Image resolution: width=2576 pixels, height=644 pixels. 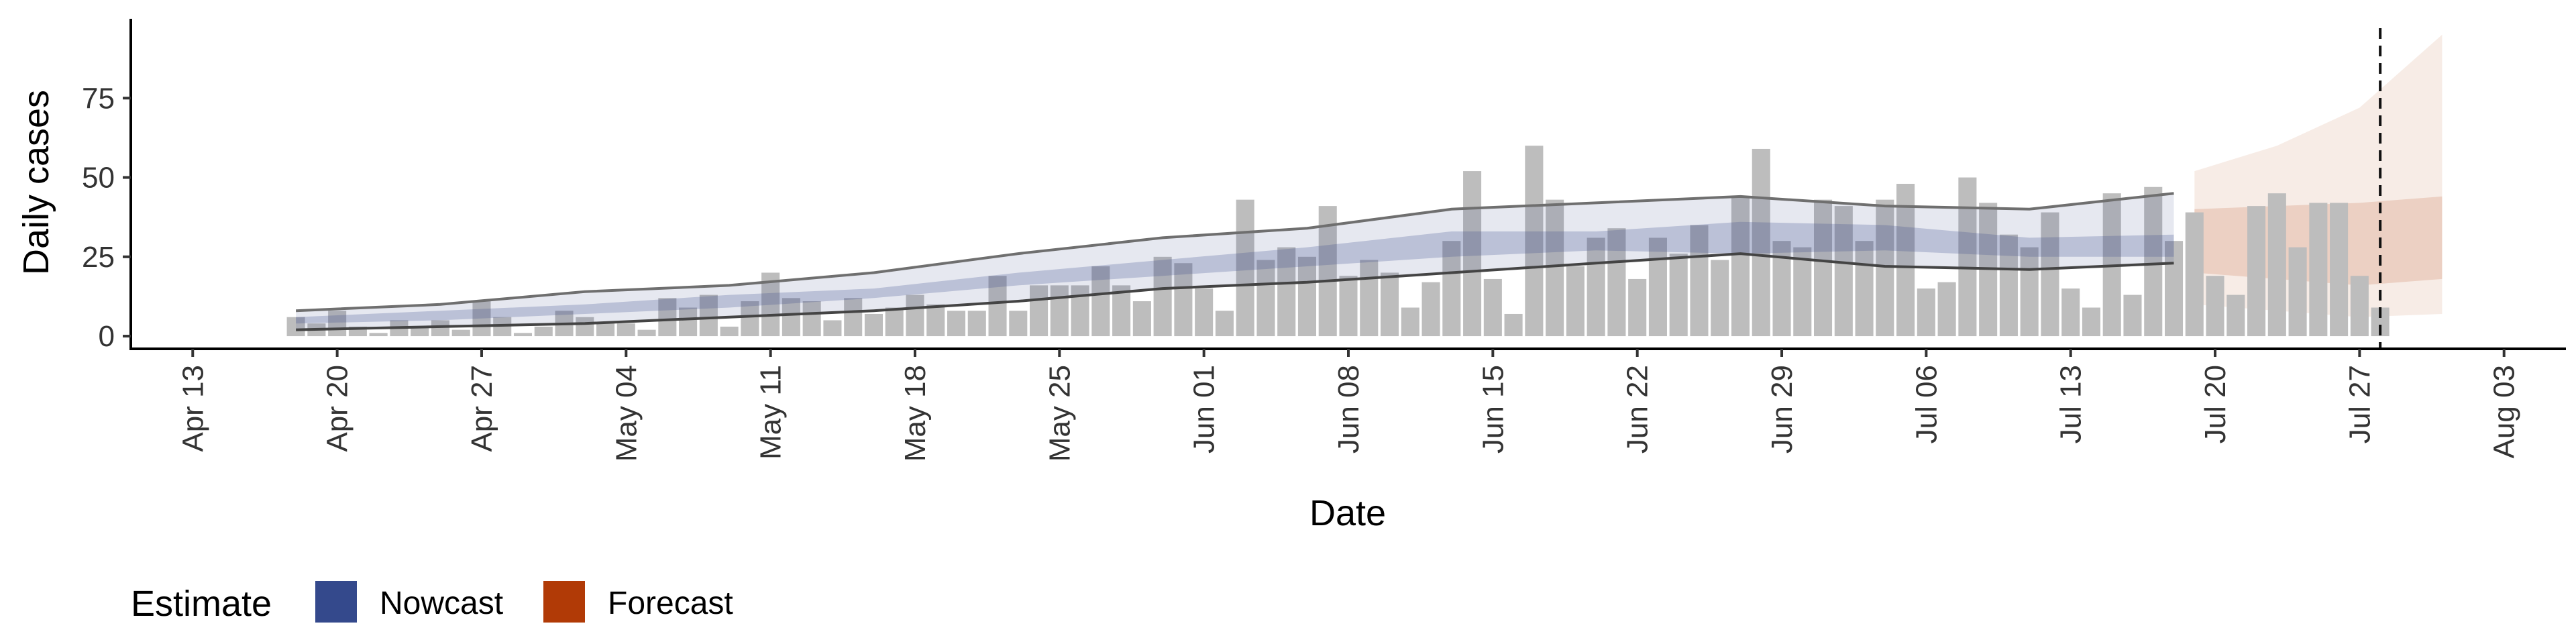 I want to click on legend-title: Estimate, so click(x=201, y=604).